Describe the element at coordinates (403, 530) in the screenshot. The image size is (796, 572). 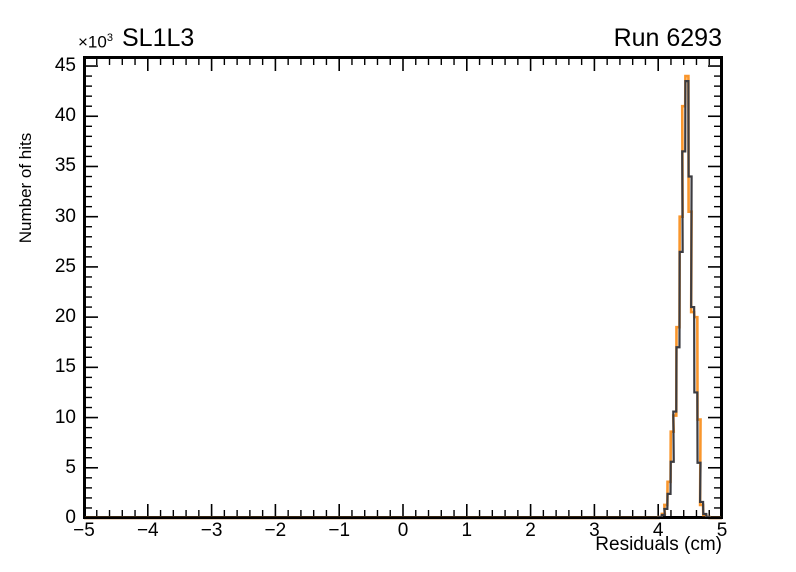
I see `x-tick-label: 0` at that location.